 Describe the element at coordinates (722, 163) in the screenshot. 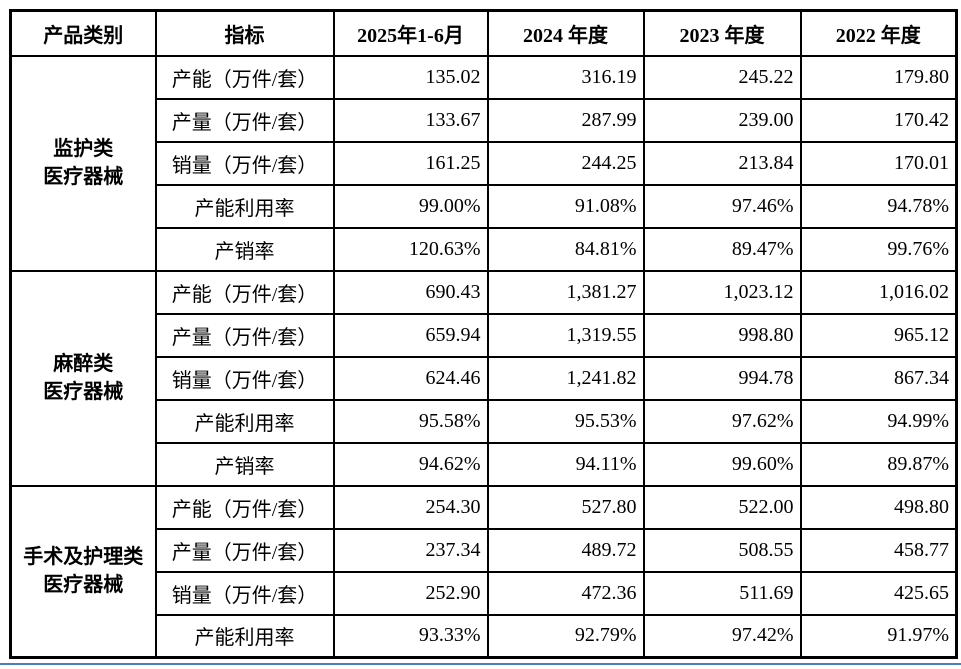

I see `value-cell: 213.84` at that location.